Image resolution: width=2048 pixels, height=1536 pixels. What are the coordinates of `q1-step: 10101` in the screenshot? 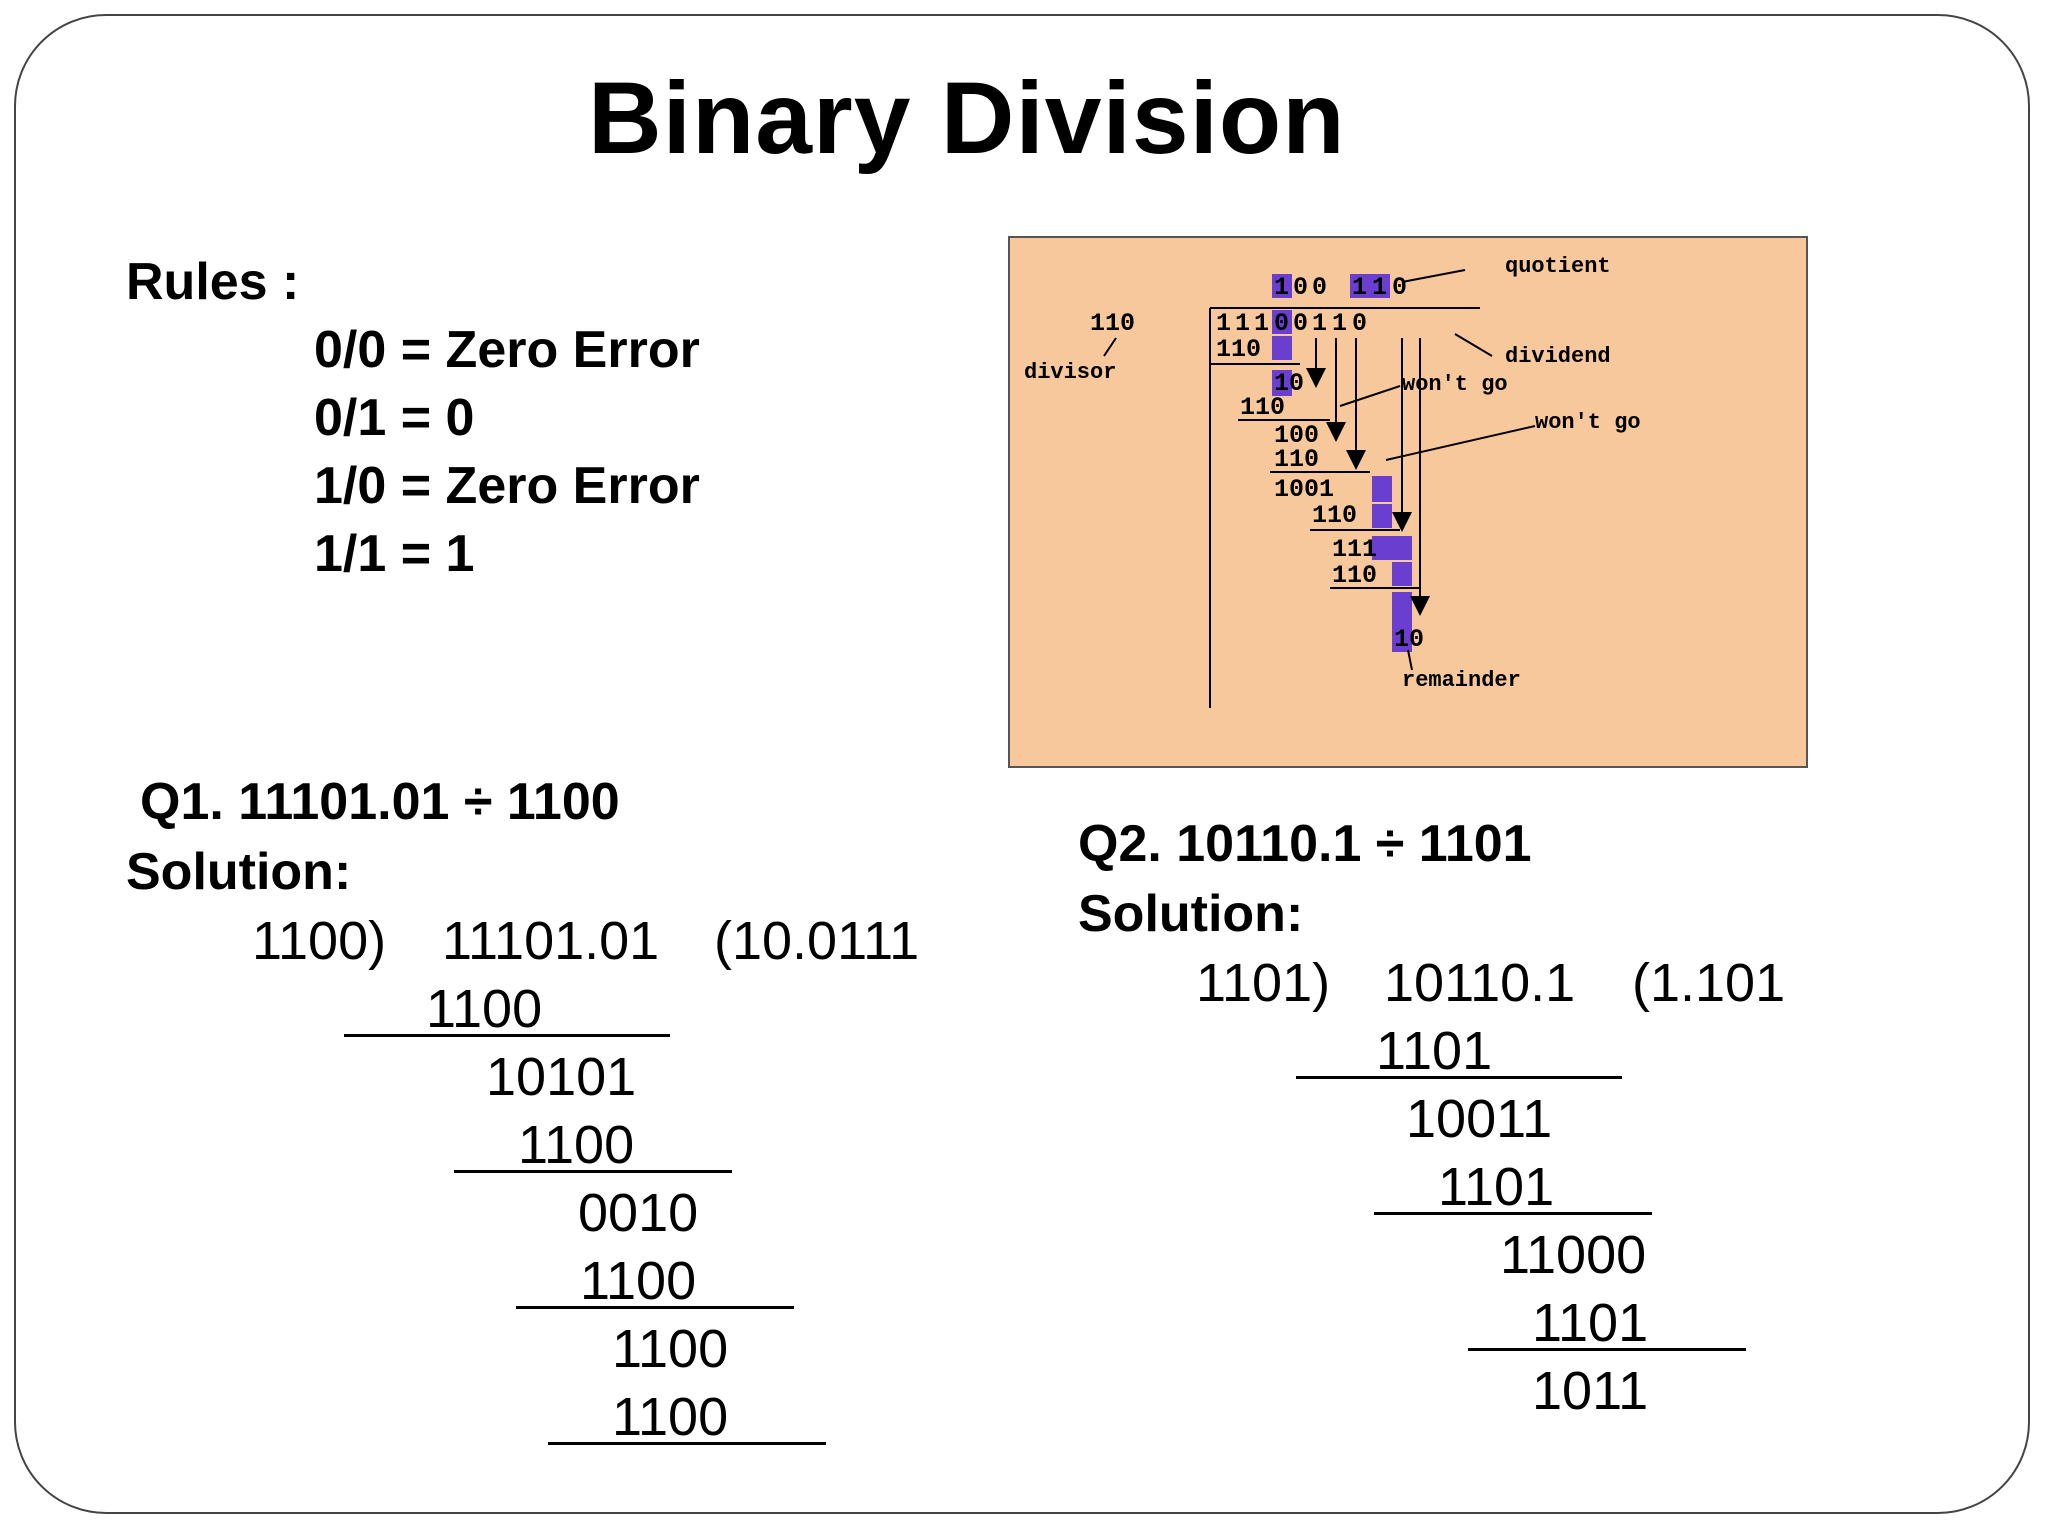 It's located at (561, 1077).